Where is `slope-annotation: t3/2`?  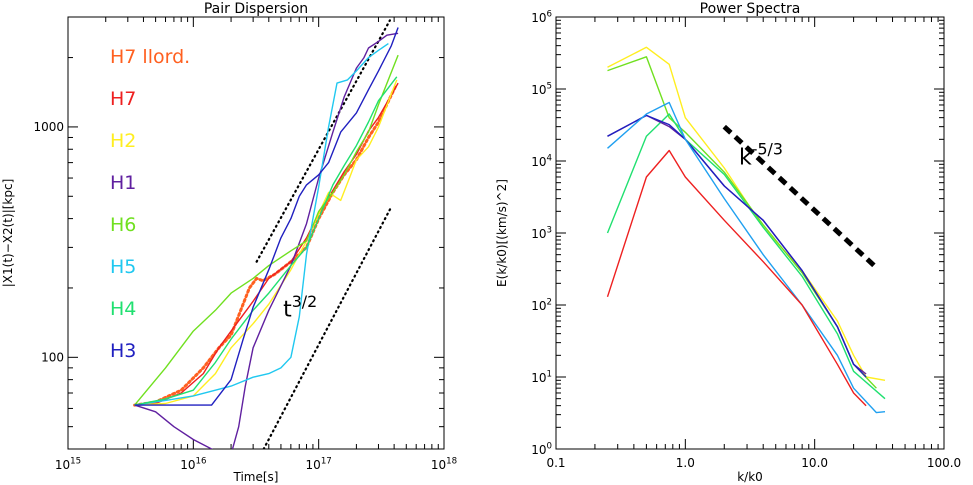 slope-annotation: t3/2 is located at coordinates (300, 307).